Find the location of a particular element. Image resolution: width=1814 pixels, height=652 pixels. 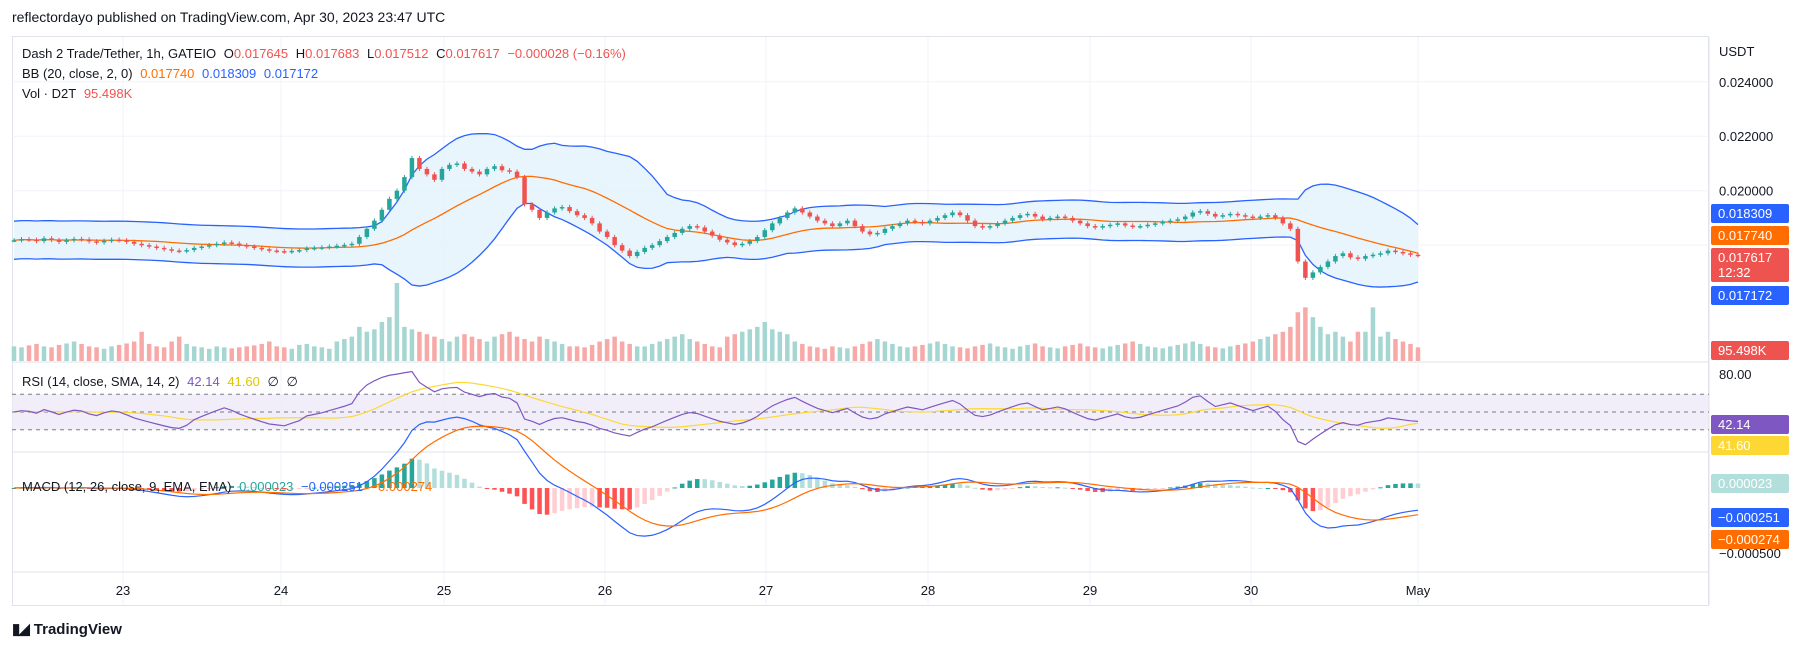

legend-vol-label: Vol · D2T is located at coordinates (49, 93).